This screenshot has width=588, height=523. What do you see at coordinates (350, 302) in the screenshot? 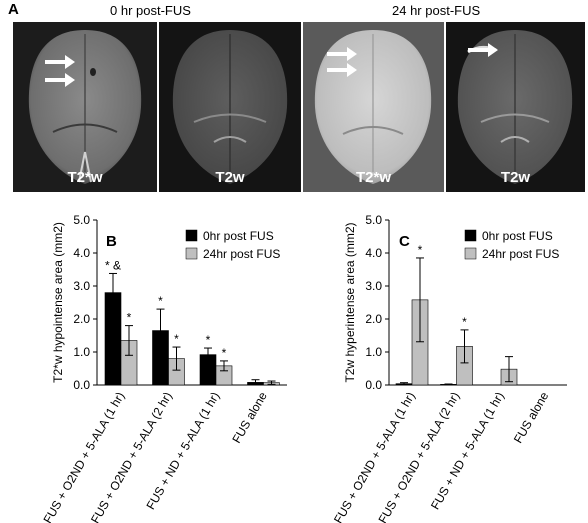
I see `y-axis-label: T2w hyperintense area (mm2)` at bounding box center [350, 302].